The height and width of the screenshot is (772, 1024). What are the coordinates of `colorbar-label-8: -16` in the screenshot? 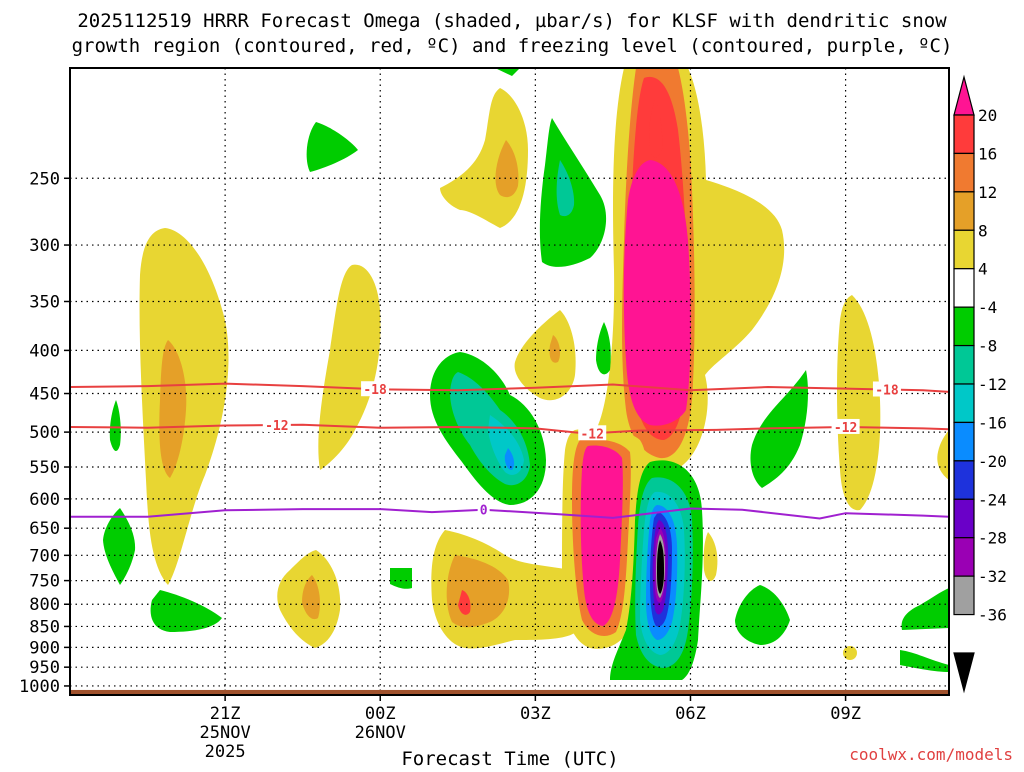 It's located at (992, 422).